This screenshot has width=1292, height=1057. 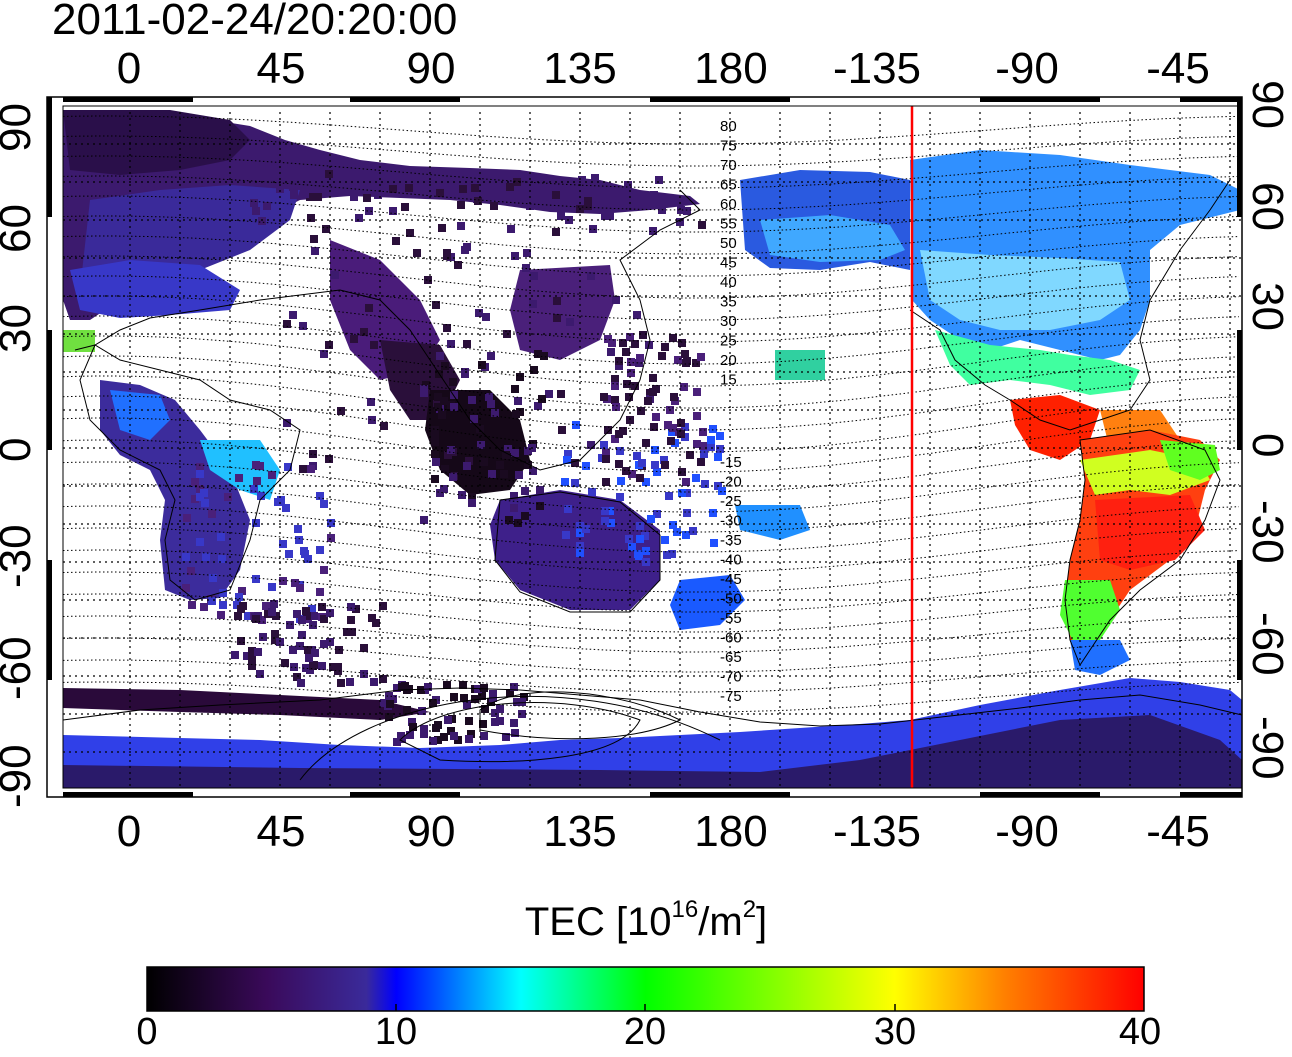 What do you see at coordinates (728, 243) in the screenshot?
I see `contour-label: 50` at bounding box center [728, 243].